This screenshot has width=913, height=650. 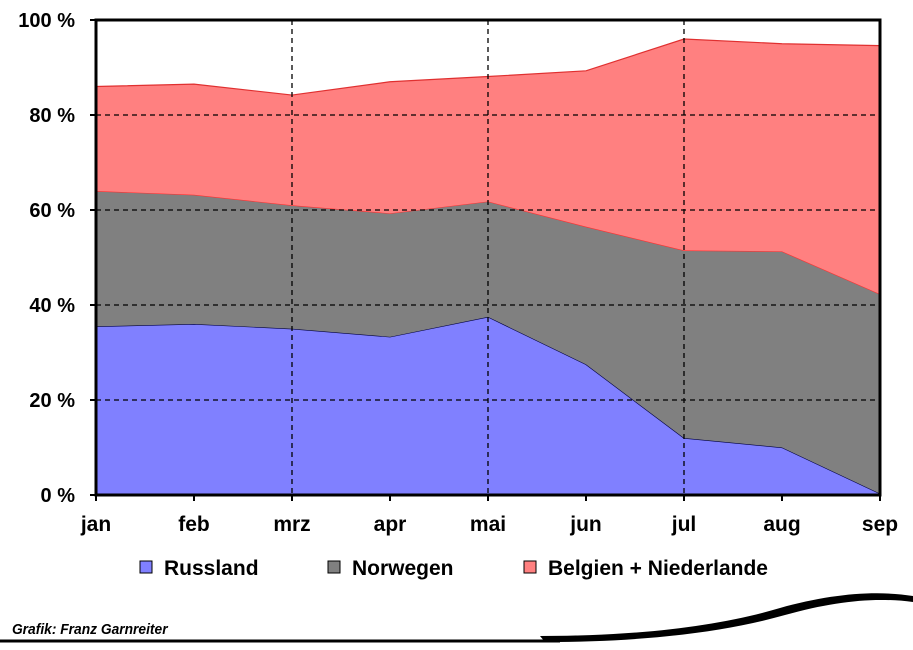 I want to click on footer-swoosh, so click(x=456, y=610).